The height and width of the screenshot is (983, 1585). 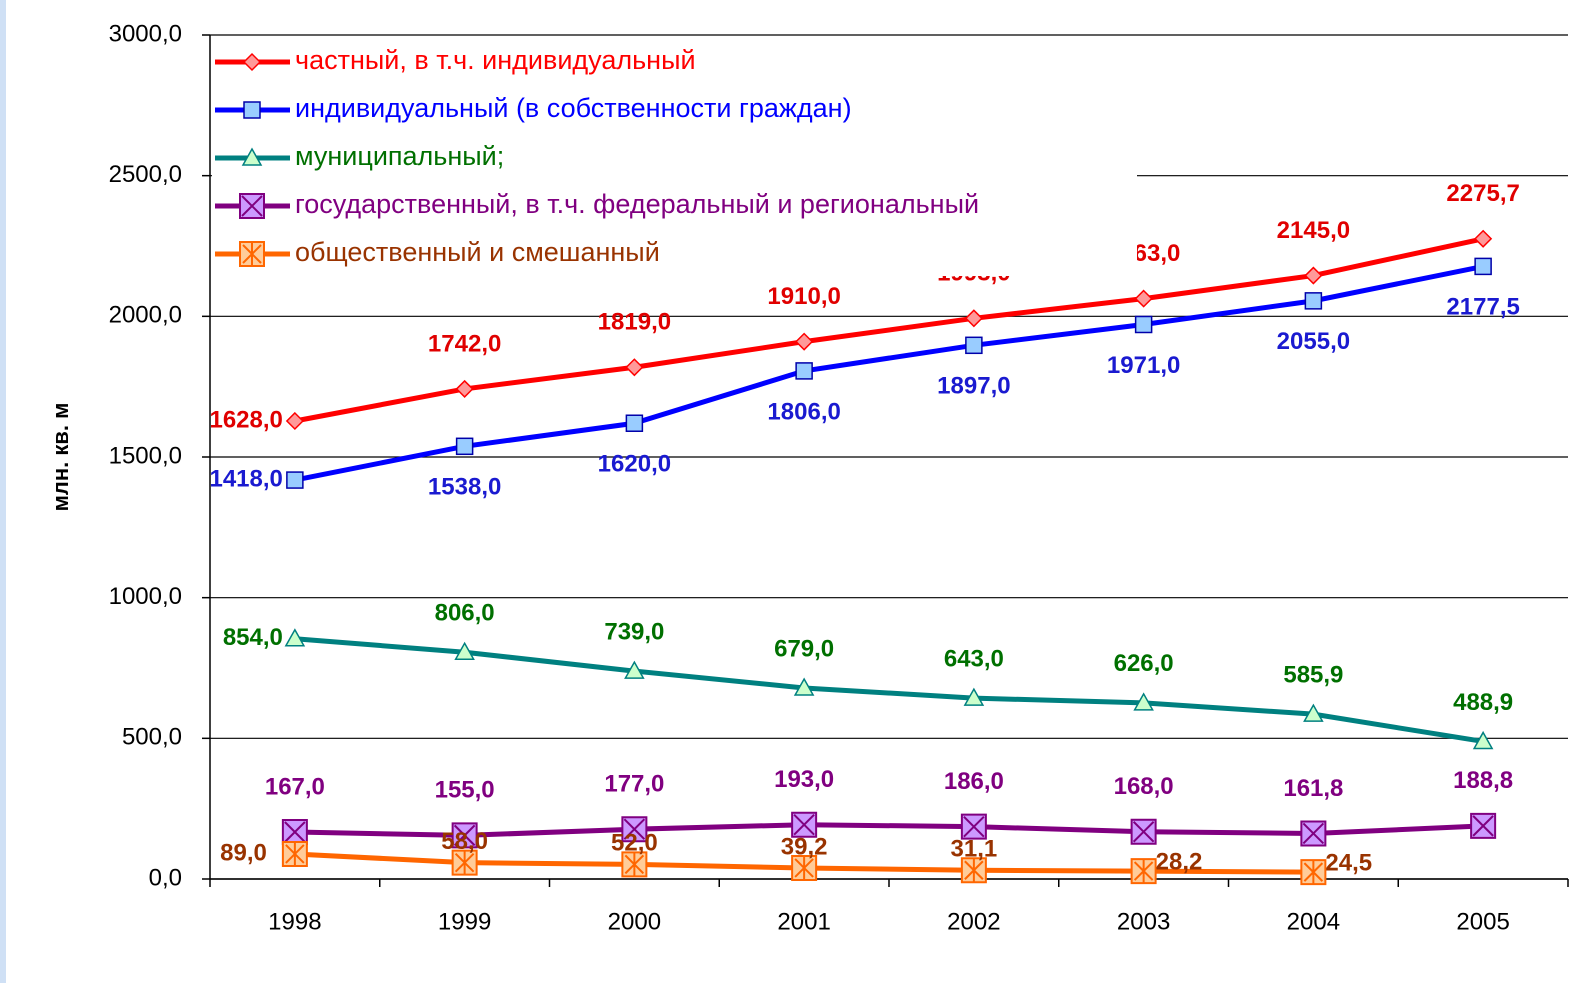 I want to click on data-label: 1538,0, so click(x=464, y=487).